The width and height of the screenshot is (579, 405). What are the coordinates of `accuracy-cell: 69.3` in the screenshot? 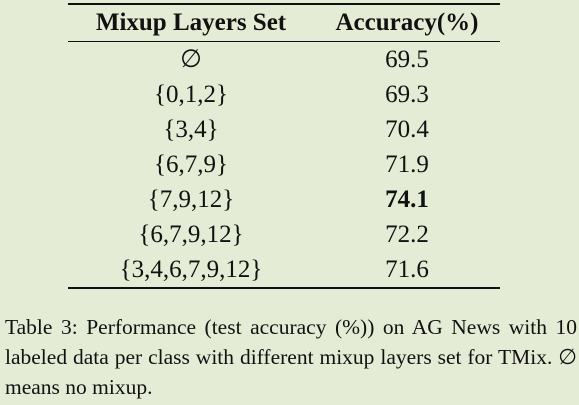 It's located at (407, 94).